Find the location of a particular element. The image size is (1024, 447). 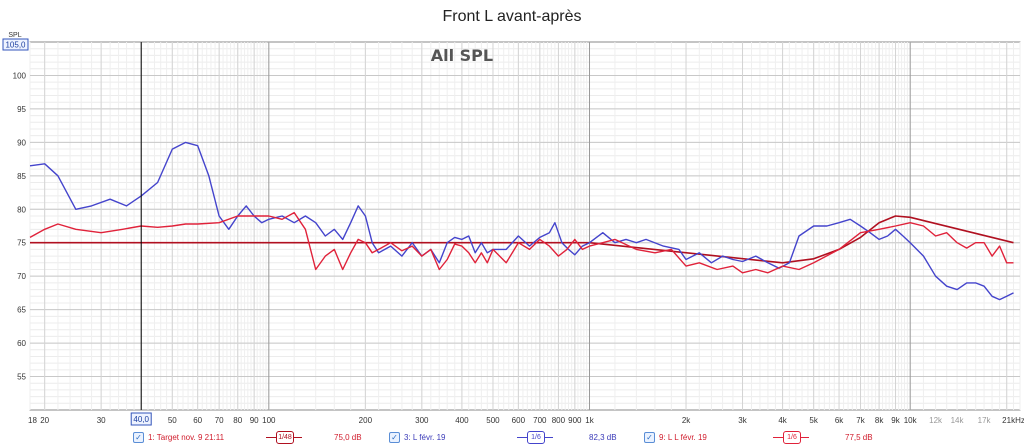

legend-label-l: 3: L févr. 19 is located at coordinates (425, 437).